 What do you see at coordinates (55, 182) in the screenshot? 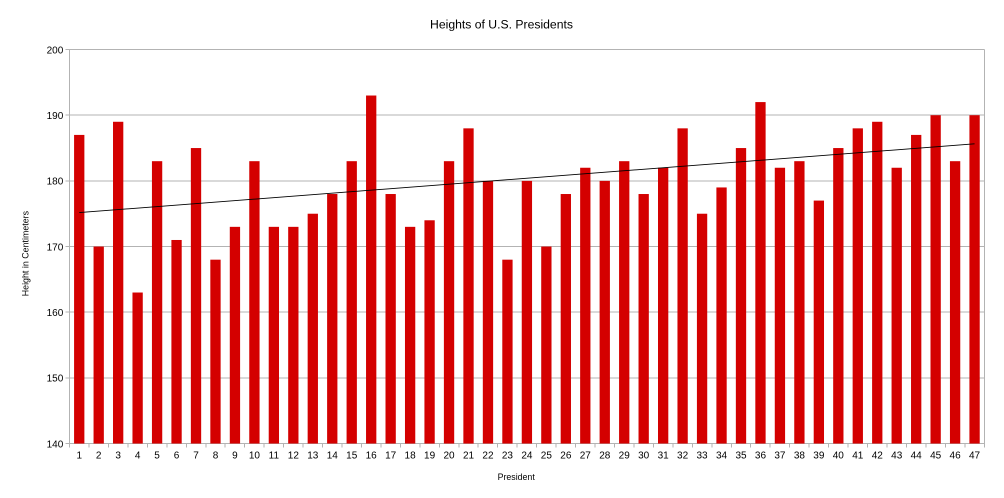
I see `svg-text: 180` at bounding box center [55, 182].